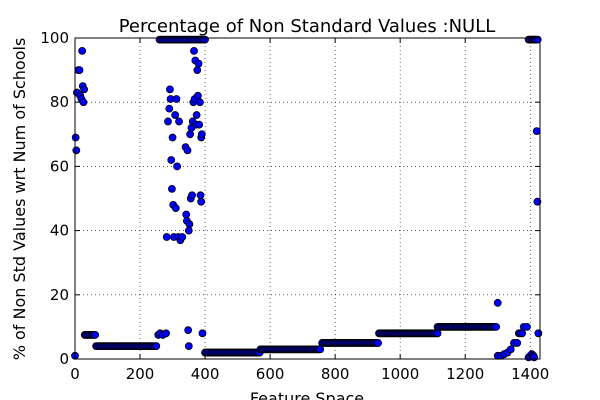 The width and height of the screenshot is (600, 400). I want to click on y-tick-label: 0, so click(64, 359).